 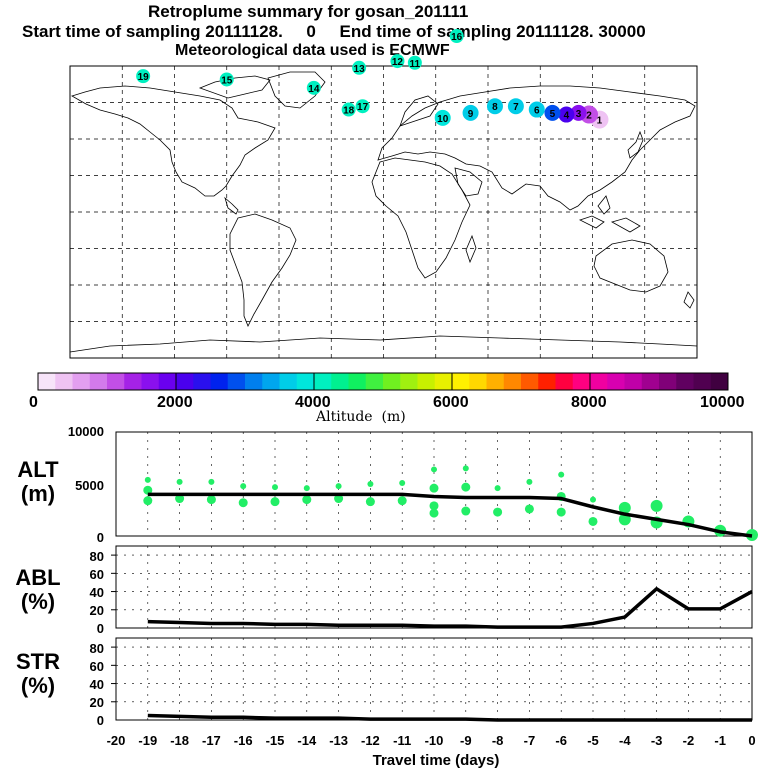 I want to click on colorbar-tick: 0, so click(x=33, y=402).